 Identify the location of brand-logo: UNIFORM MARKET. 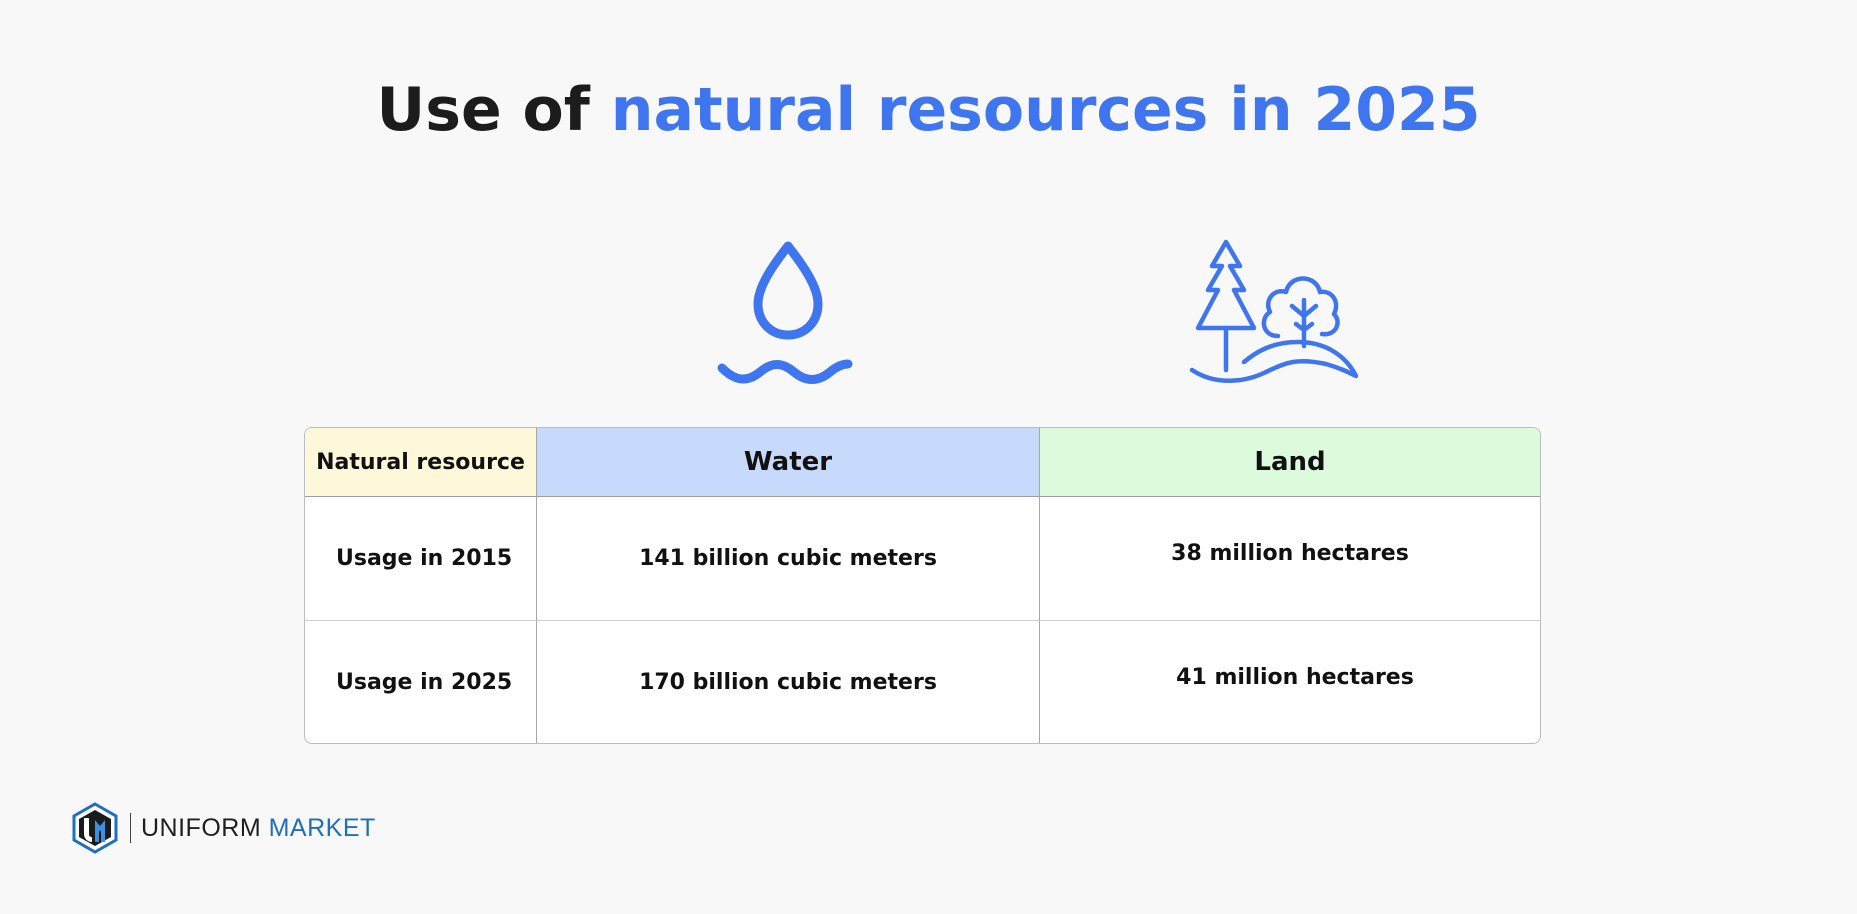
(224, 828).